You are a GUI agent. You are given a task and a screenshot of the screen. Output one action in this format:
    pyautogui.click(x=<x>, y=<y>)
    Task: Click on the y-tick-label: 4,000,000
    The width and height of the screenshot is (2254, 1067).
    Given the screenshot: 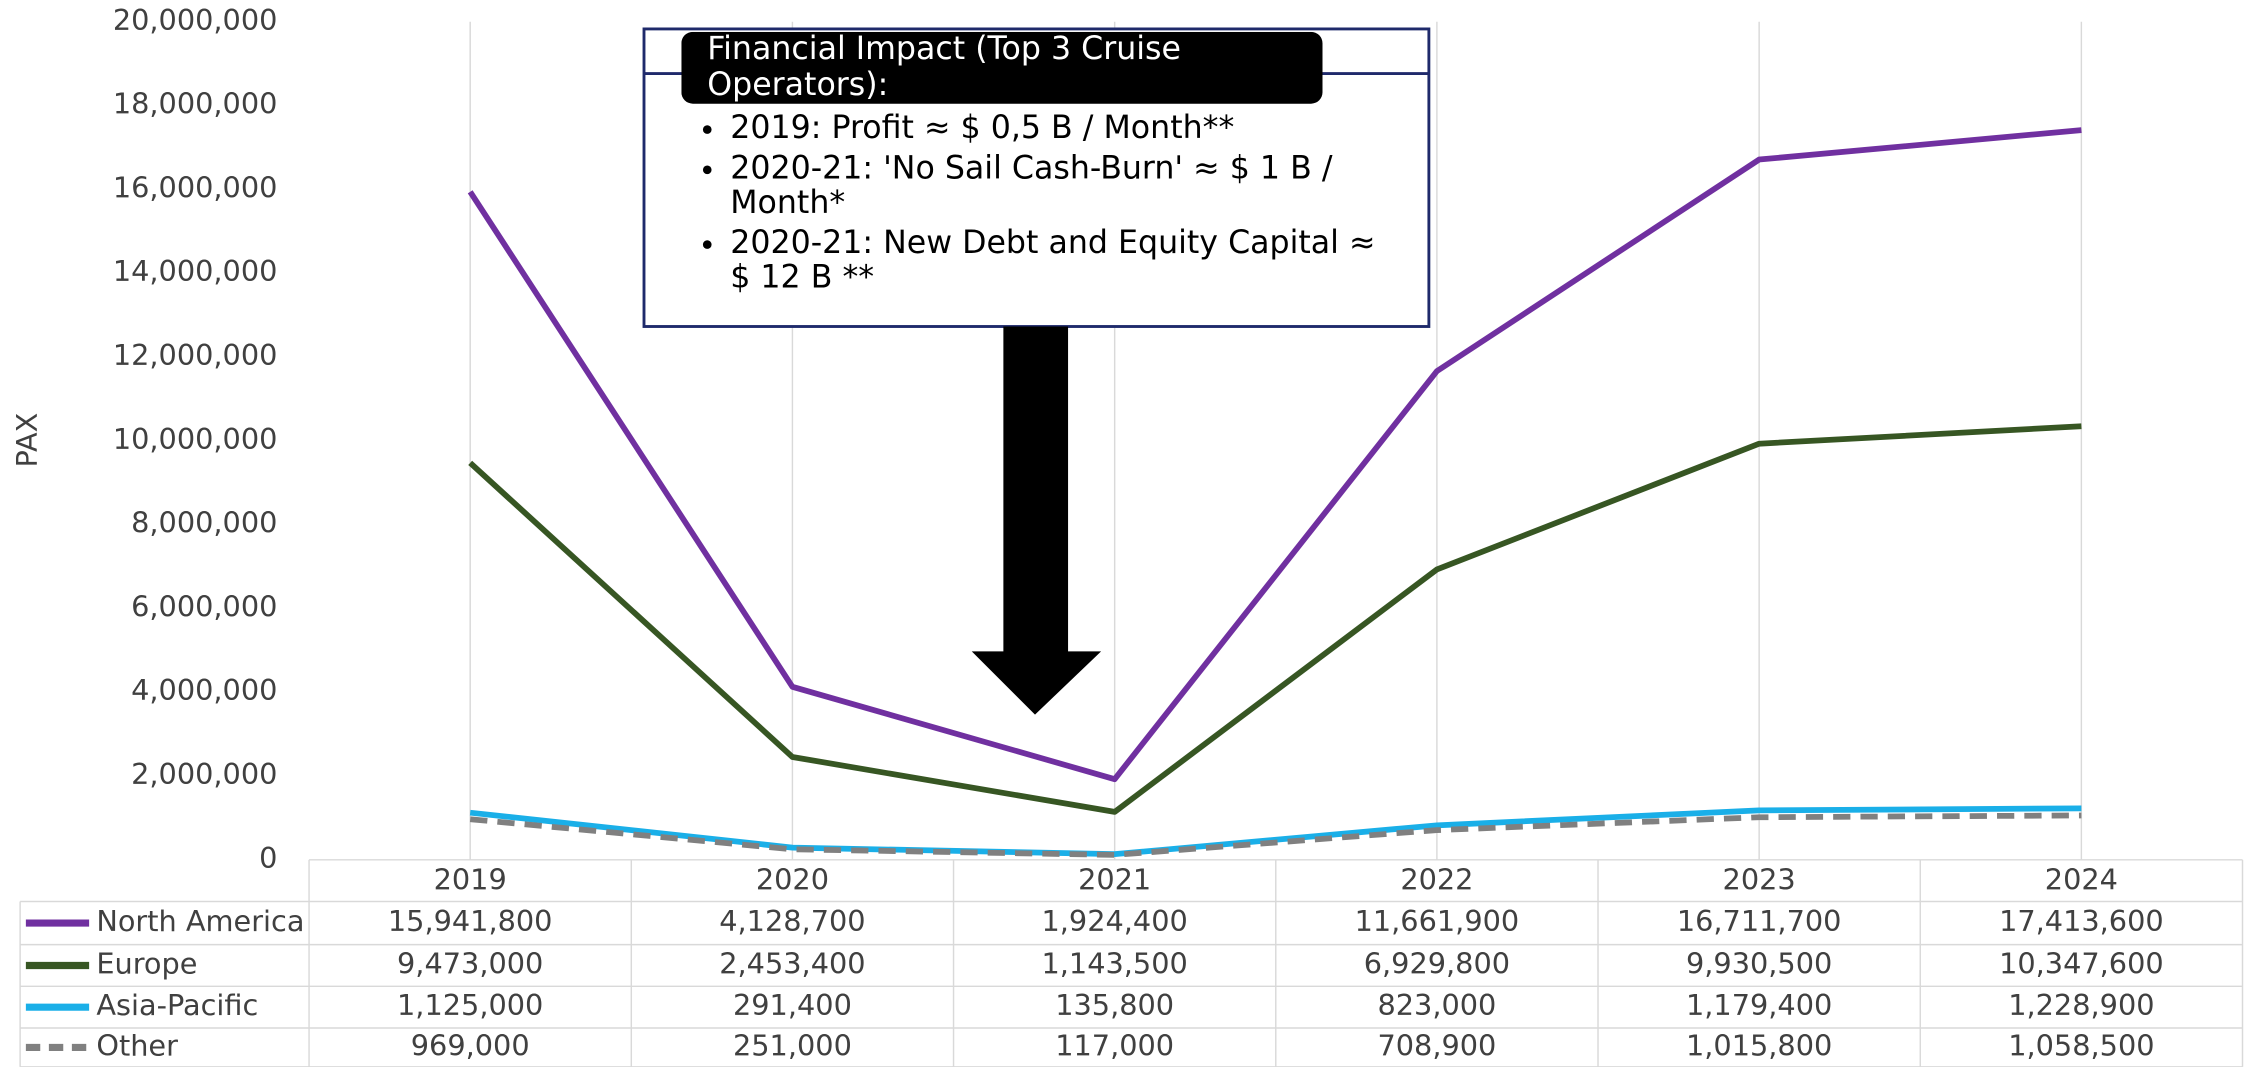 What is the action you would take?
    pyautogui.click(x=204, y=690)
    